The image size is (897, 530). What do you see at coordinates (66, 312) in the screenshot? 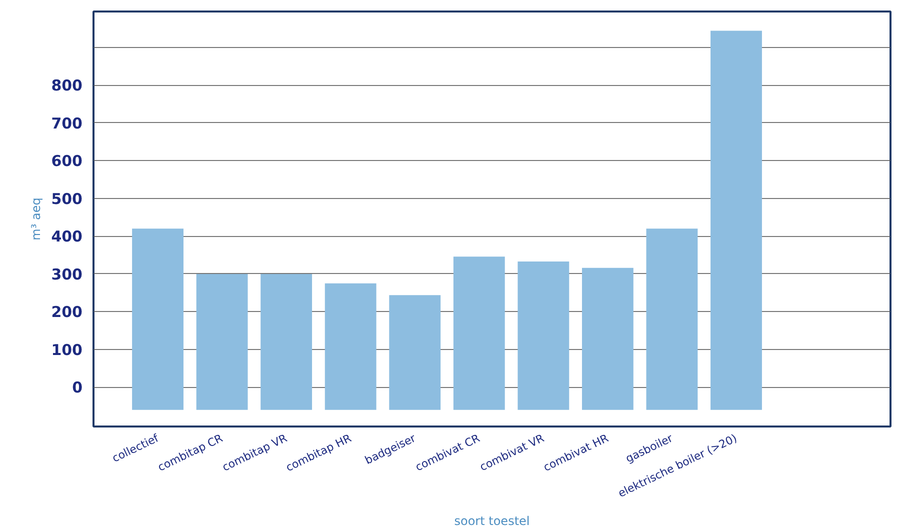
I see `y-tick-label: 200` at bounding box center [66, 312].